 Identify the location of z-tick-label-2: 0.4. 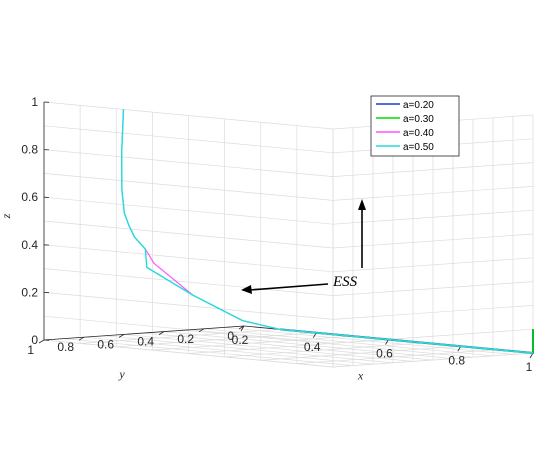
(29, 245).